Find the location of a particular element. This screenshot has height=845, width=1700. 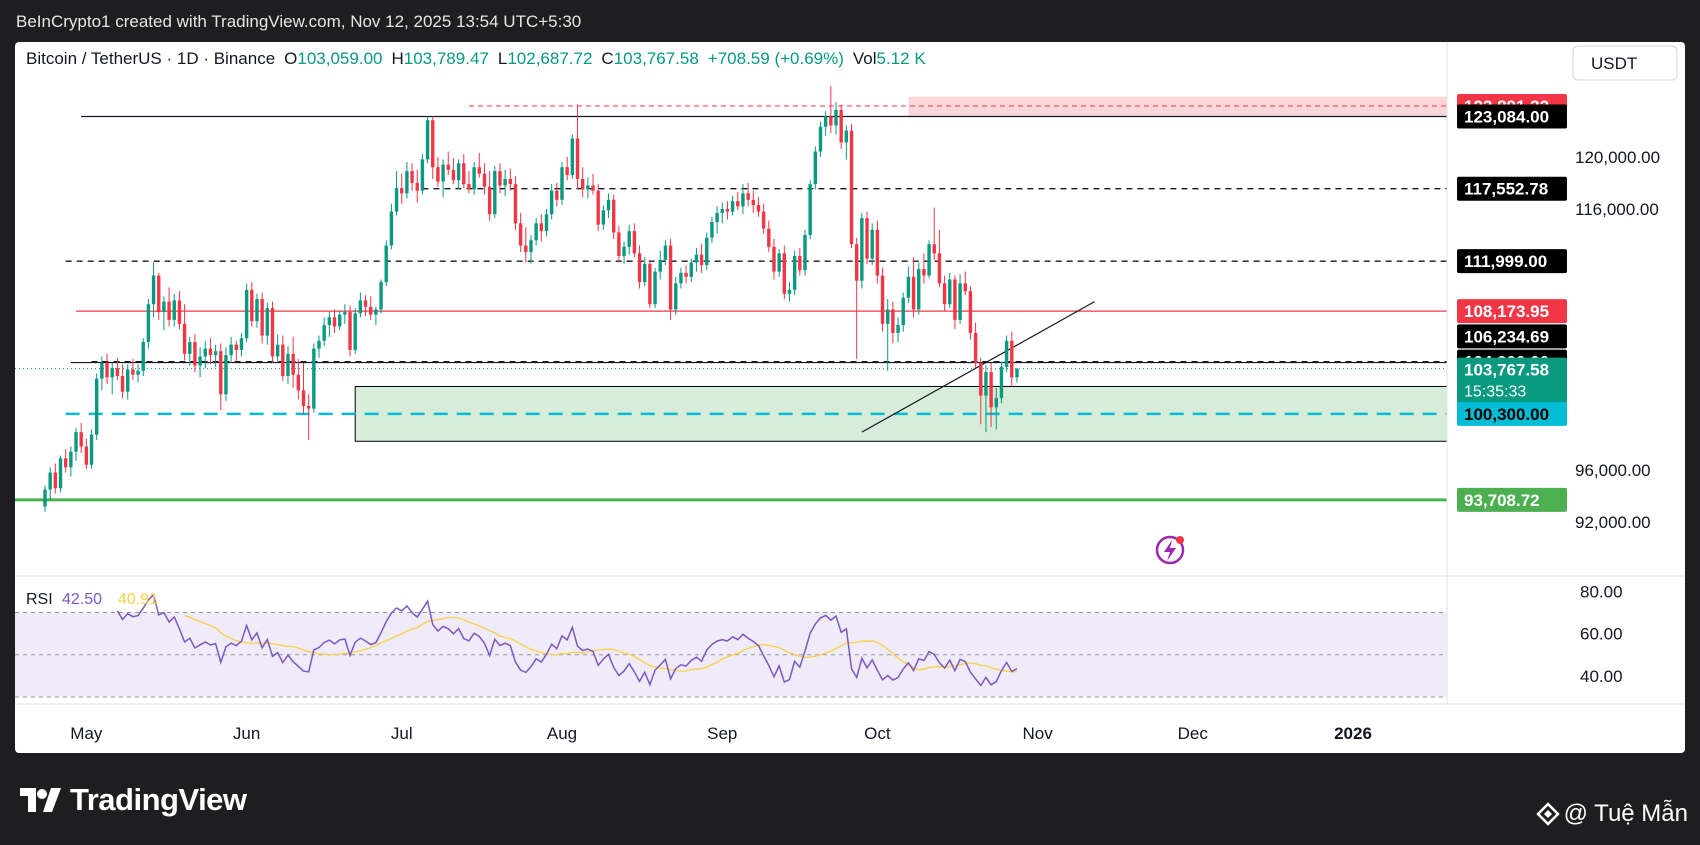

rsi-ma-line is located at coordinates (600, 643).